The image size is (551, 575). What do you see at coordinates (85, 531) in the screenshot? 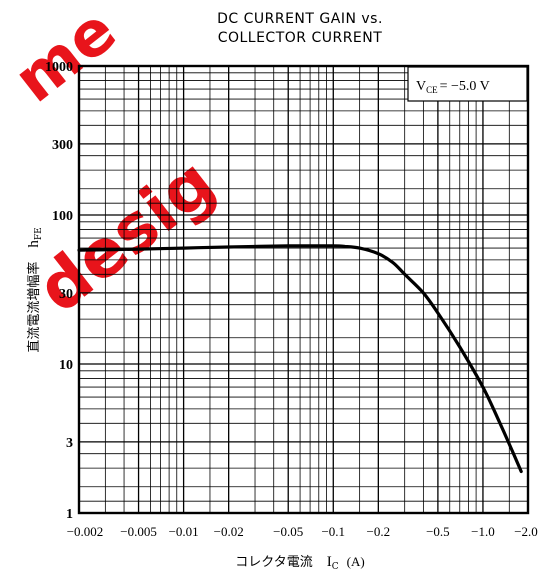
I see `x-tick-label: −0.002` at bounding box center [85, 531].